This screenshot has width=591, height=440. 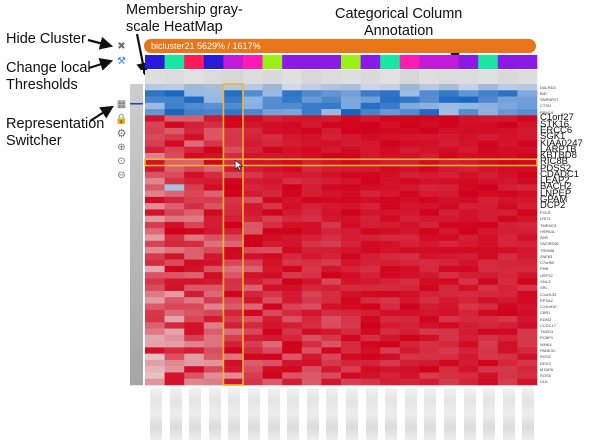 What do you see at coordinates (547, 263) in the screenshot?
I see `row-label: C7orf50` at bounding box center [547, 263].